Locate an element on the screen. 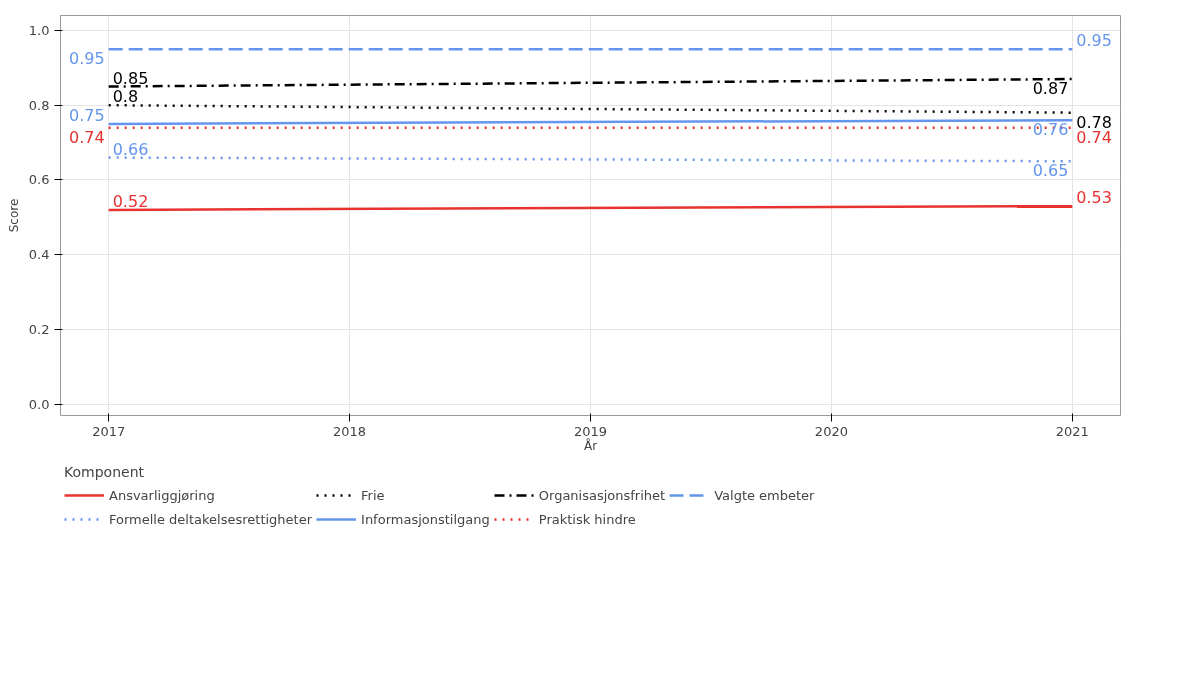 The height and width of the screenshot is (695, 1195). y-tick-label: 1.0 is located at coordinates (39, 30).